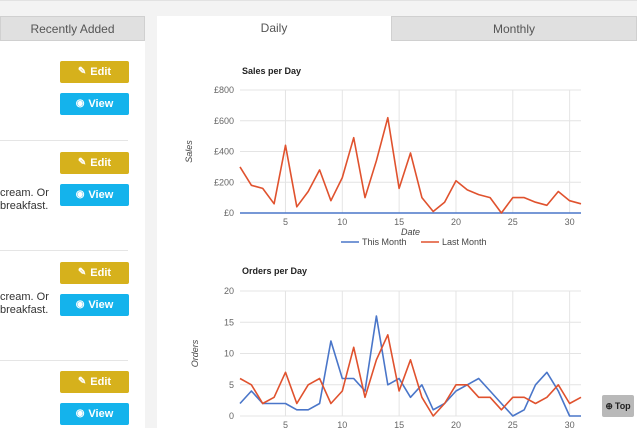 The width and height of the screenshot is (637, 428). What do you see at coordinates (318, 0) in the screenshot?
I see `top-border` at bounding box center [318, 0].